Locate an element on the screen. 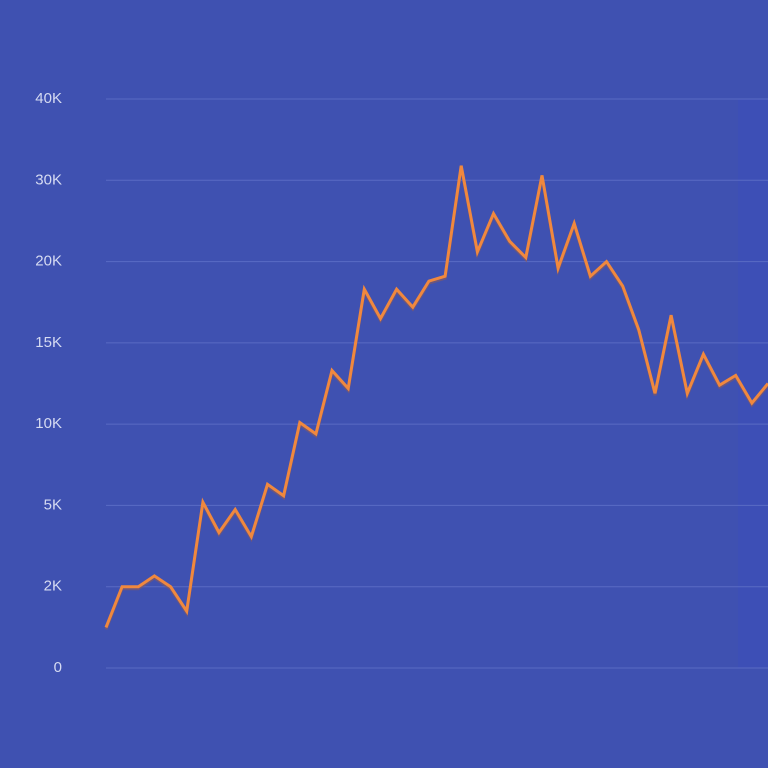  highlight-band is located at coordinates (753, 383).